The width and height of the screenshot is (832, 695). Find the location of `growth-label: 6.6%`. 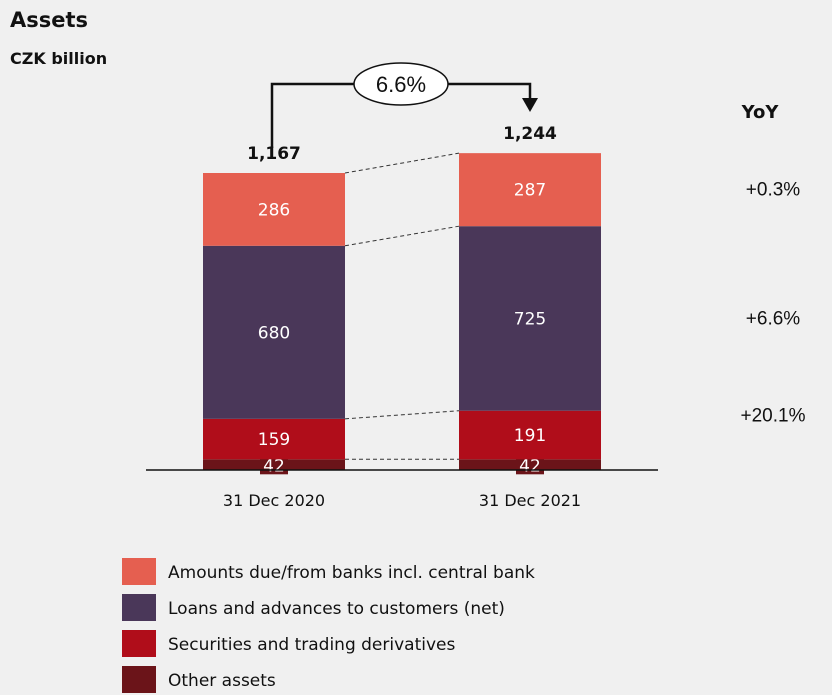

growth-label: 6.6% is located at coordinates (401, 84).